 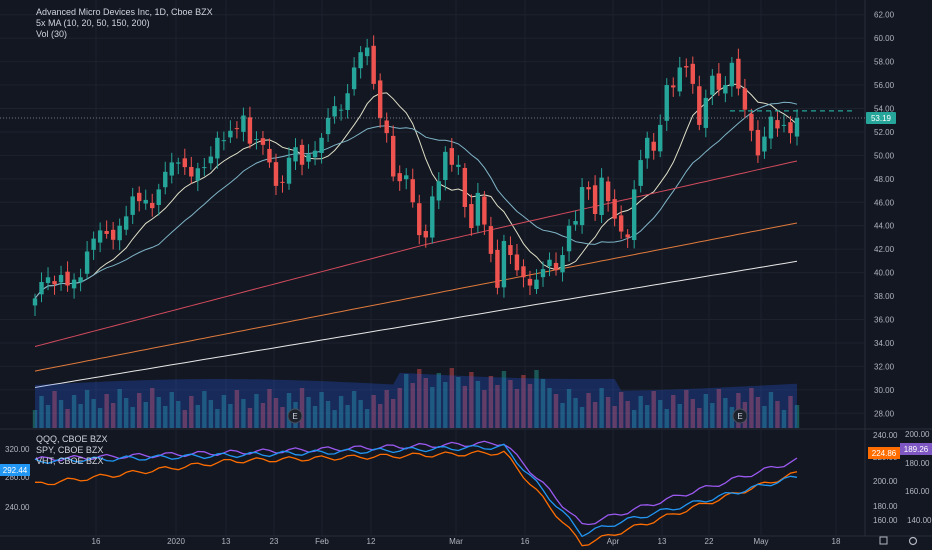 What do you see at coordinates (93, 23) in the screenshot?
I see `ma-indicator-label: 5x MA (10, 20, 50, 150, 200)` at bounding box center [93, 23].